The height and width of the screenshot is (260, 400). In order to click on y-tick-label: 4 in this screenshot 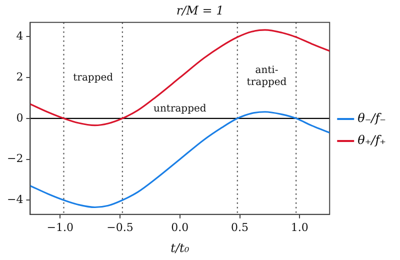, I will do `click(20, 36)`.